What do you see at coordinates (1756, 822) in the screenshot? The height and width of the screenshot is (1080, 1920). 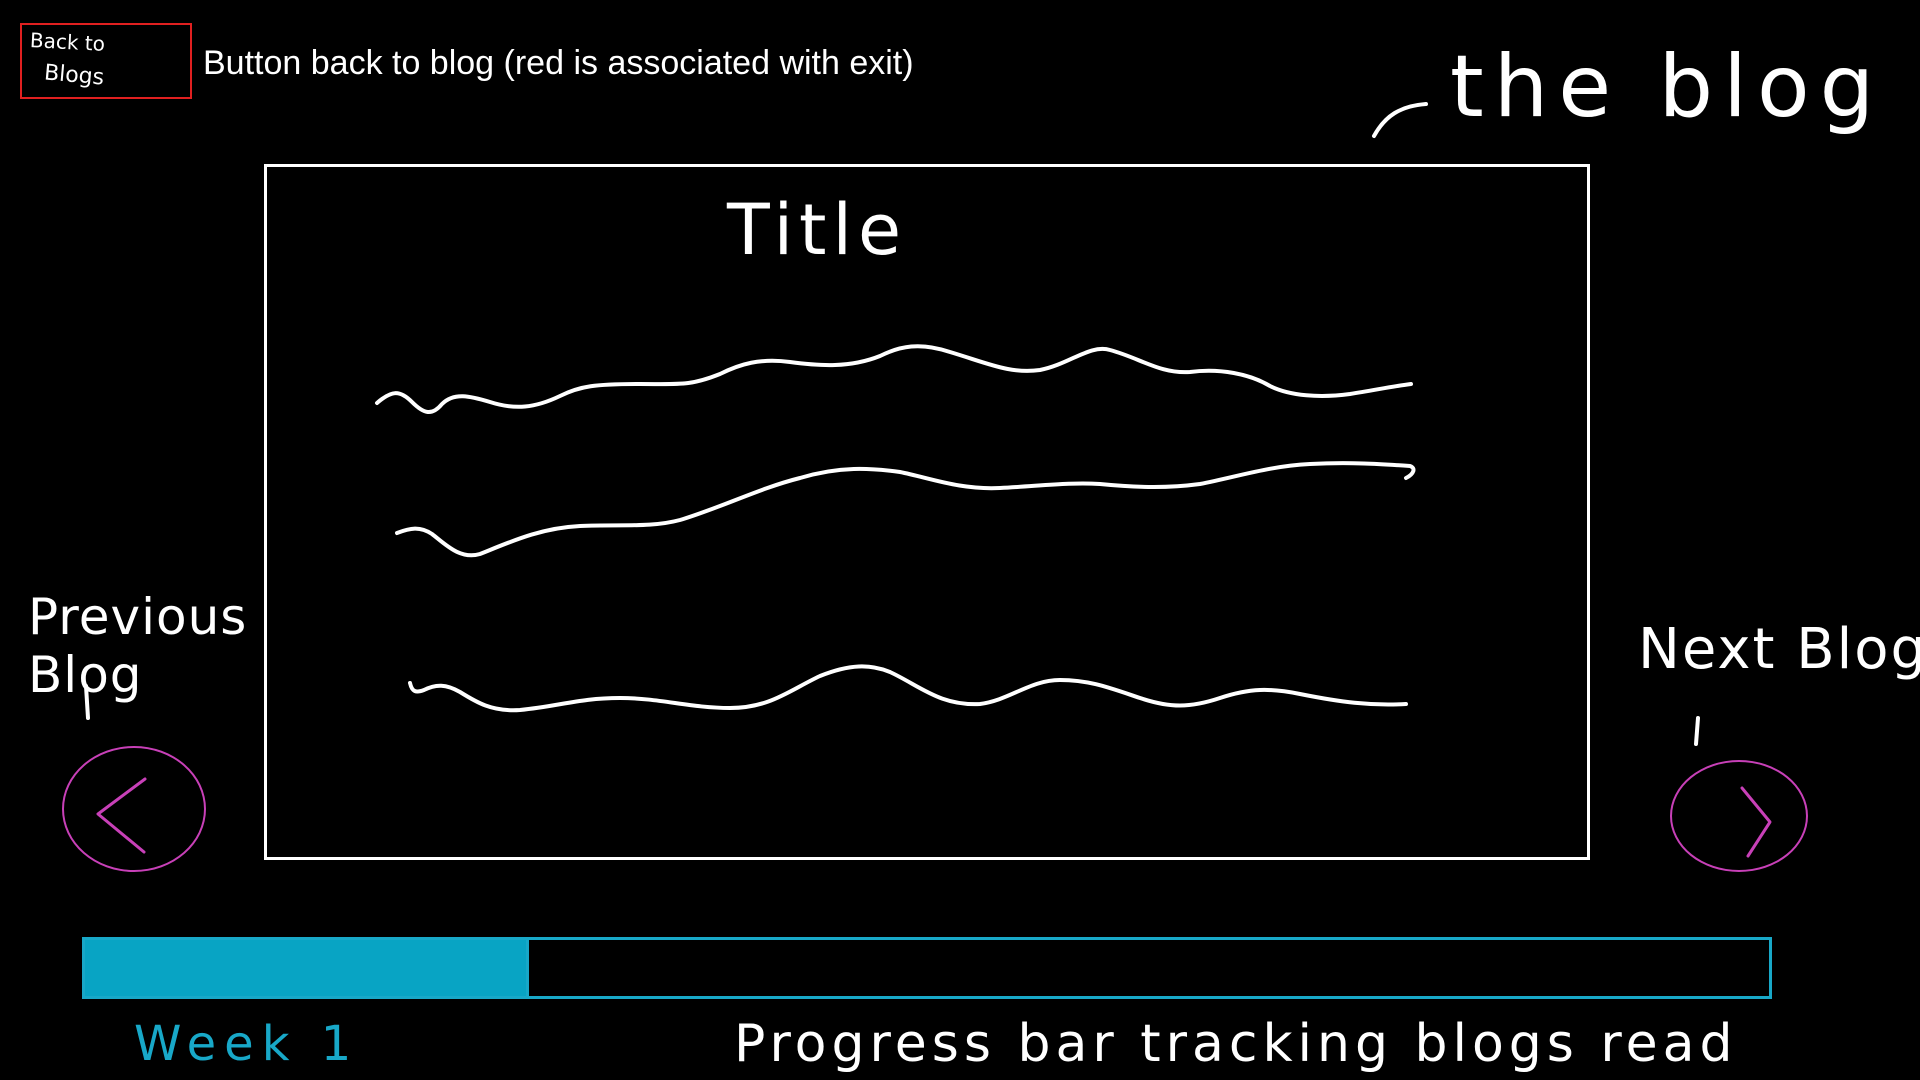 I see `chevron-right-icon` at bounding box center [1756, 822].